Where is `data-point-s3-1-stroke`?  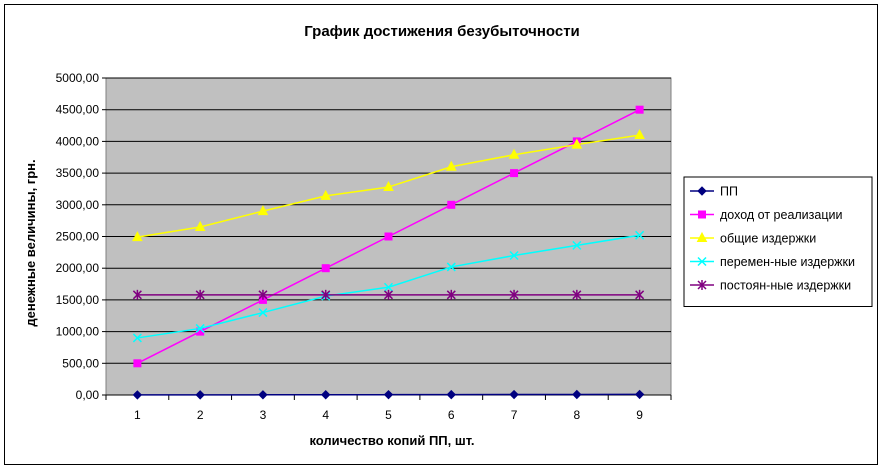
data-point-s3-1-stroke is located at coordinates (200, 328).